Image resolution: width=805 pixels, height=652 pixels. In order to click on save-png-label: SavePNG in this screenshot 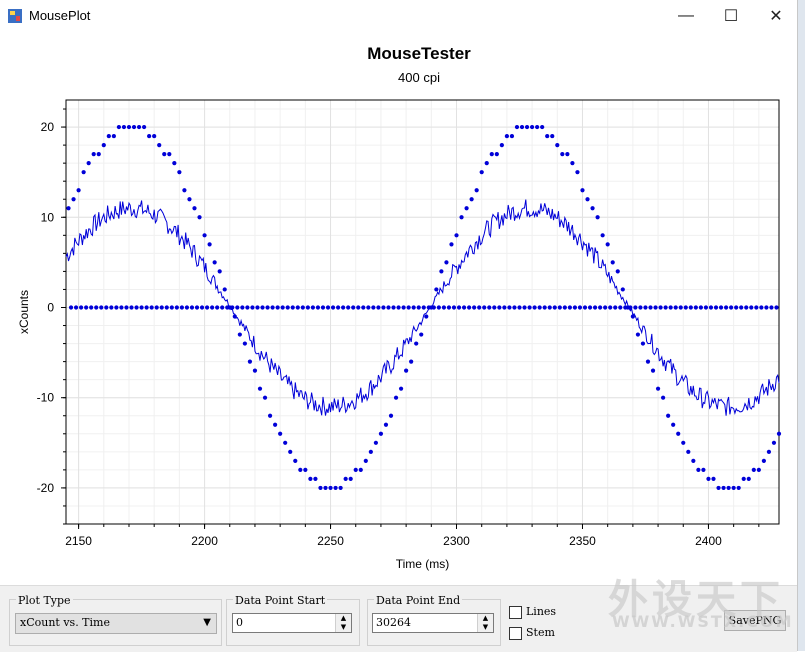, I will do `click(755, 620)`.